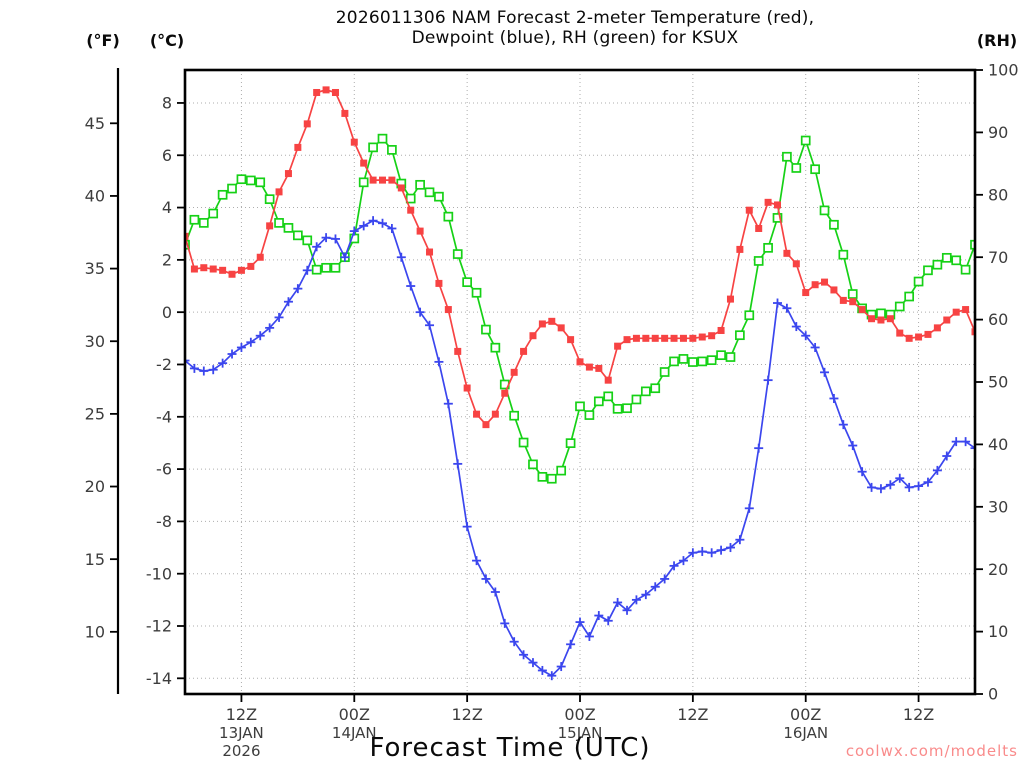 Image resolution: width=1024 pixels, height=768 pixels. Describe the element at coordinates (167, 40) in the screenshot. I see `celsius-axis-header: (°C)` at that location.